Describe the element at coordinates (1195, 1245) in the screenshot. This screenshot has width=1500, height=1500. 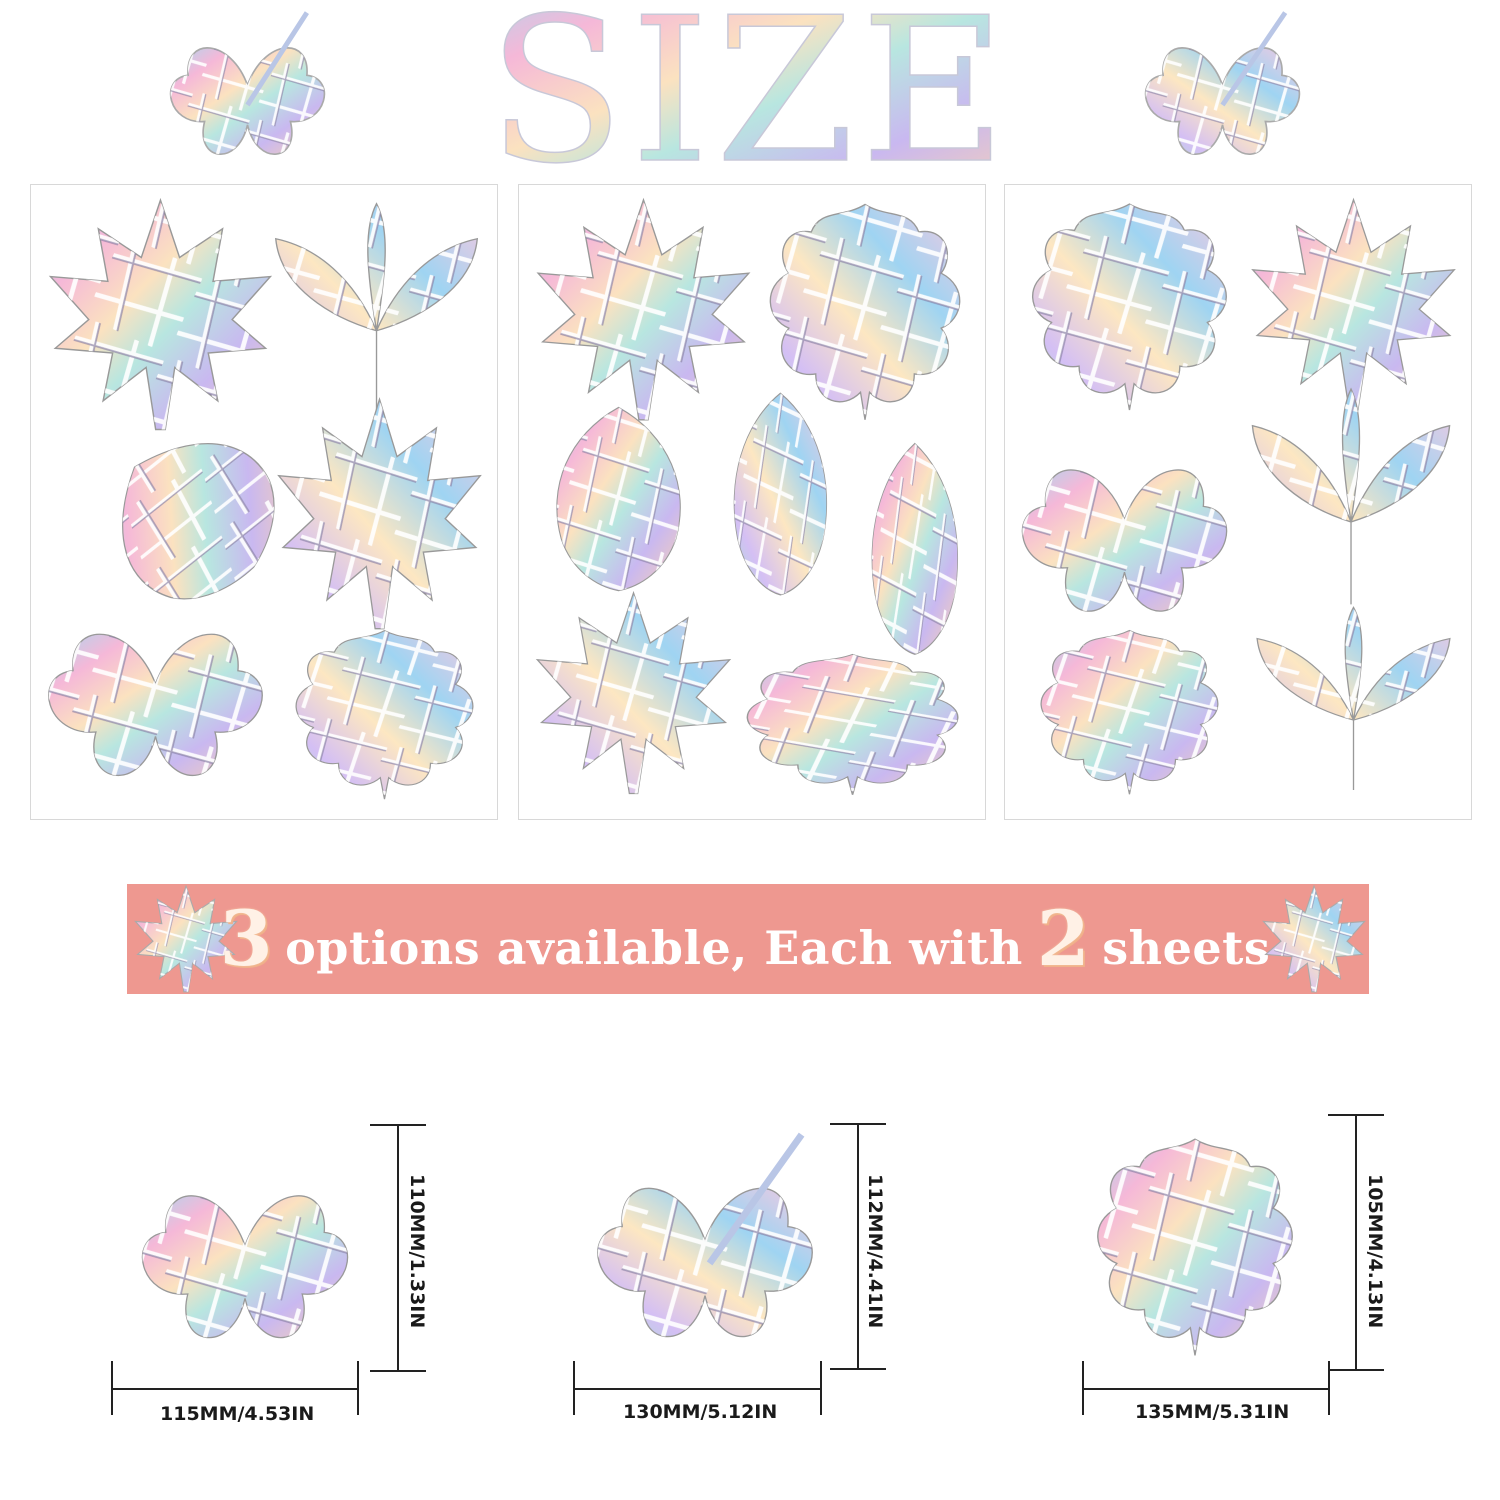
I see `sample-oak-leaf` at that location.